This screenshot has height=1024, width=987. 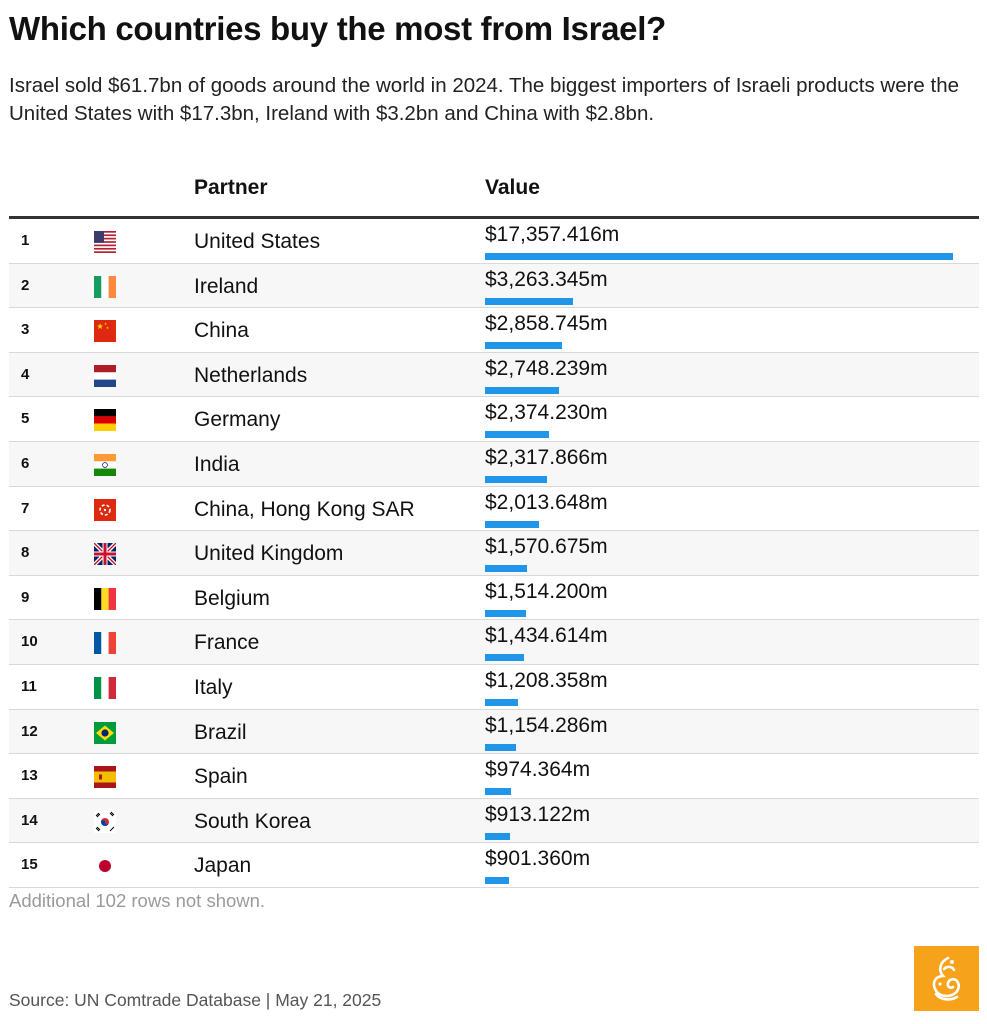 What do you see at coordinates (25, 374) in the screenshot?
I see `rank-cell: 4` at bounding box center [25, 374].